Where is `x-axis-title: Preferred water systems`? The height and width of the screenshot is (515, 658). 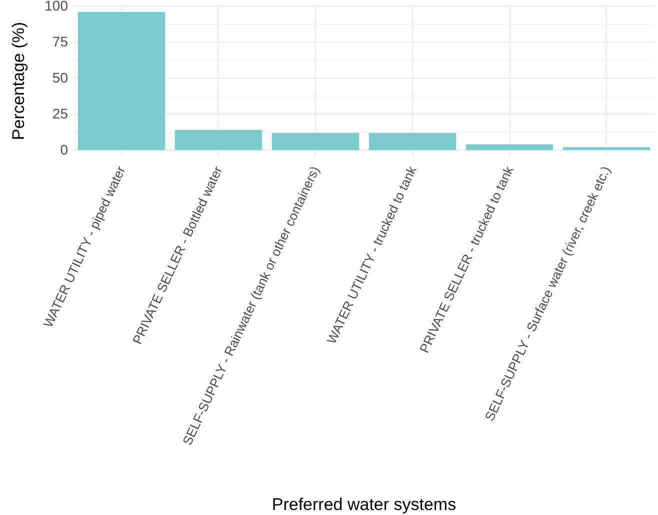
x-axis-title: Preferred water systems is located at coordinates (364, 504).